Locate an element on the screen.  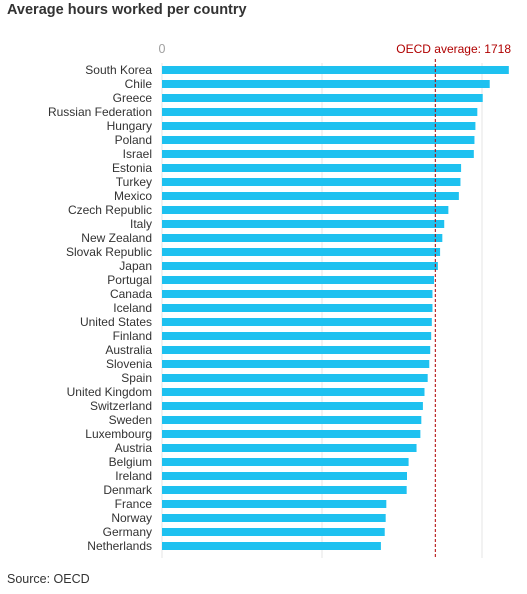
category-label: Japan is located at coordinates (135, 266).